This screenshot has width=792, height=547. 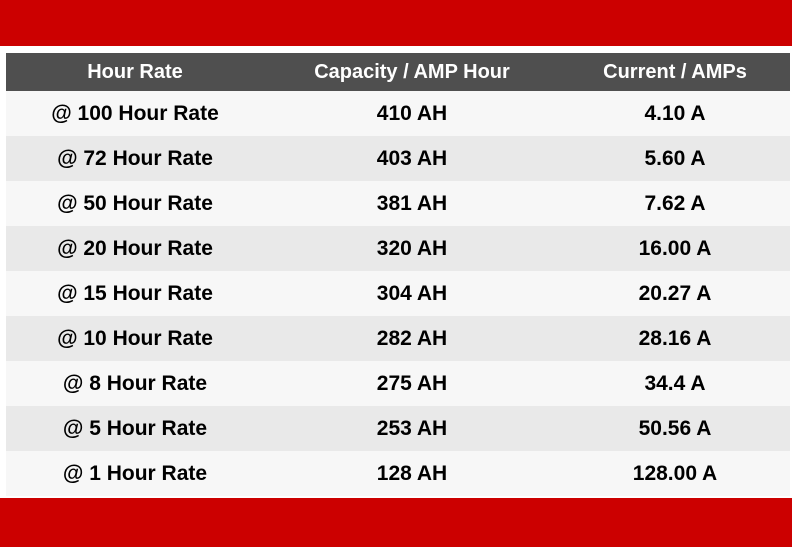 What do you see at coordinates (675, 203) in the screenshot?
I see `current-cell: 7.62 A` at bounding box center [675, 203].